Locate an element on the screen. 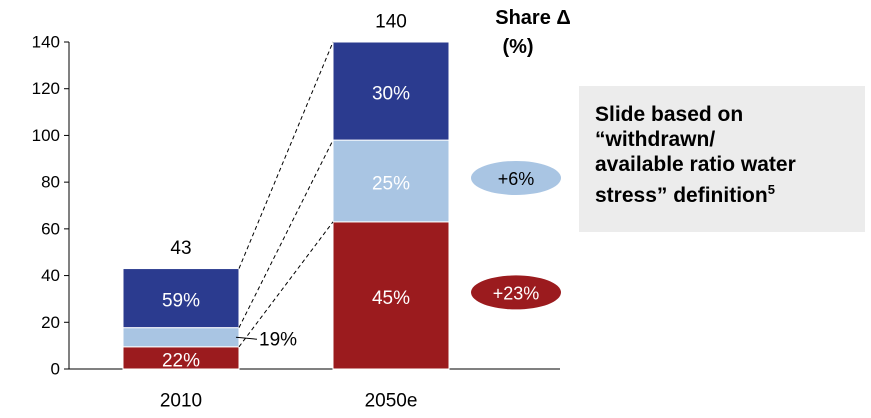  bar-total-label: 140 is located at coordinates (391, 22).